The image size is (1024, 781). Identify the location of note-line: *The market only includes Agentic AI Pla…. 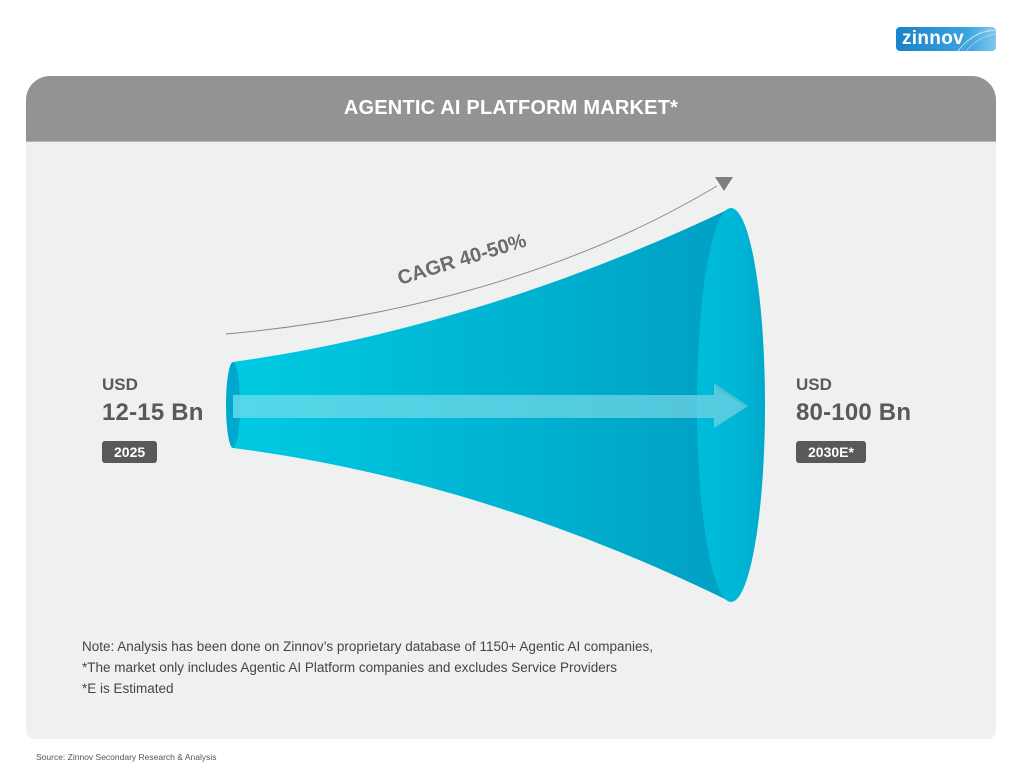
(350, 667).